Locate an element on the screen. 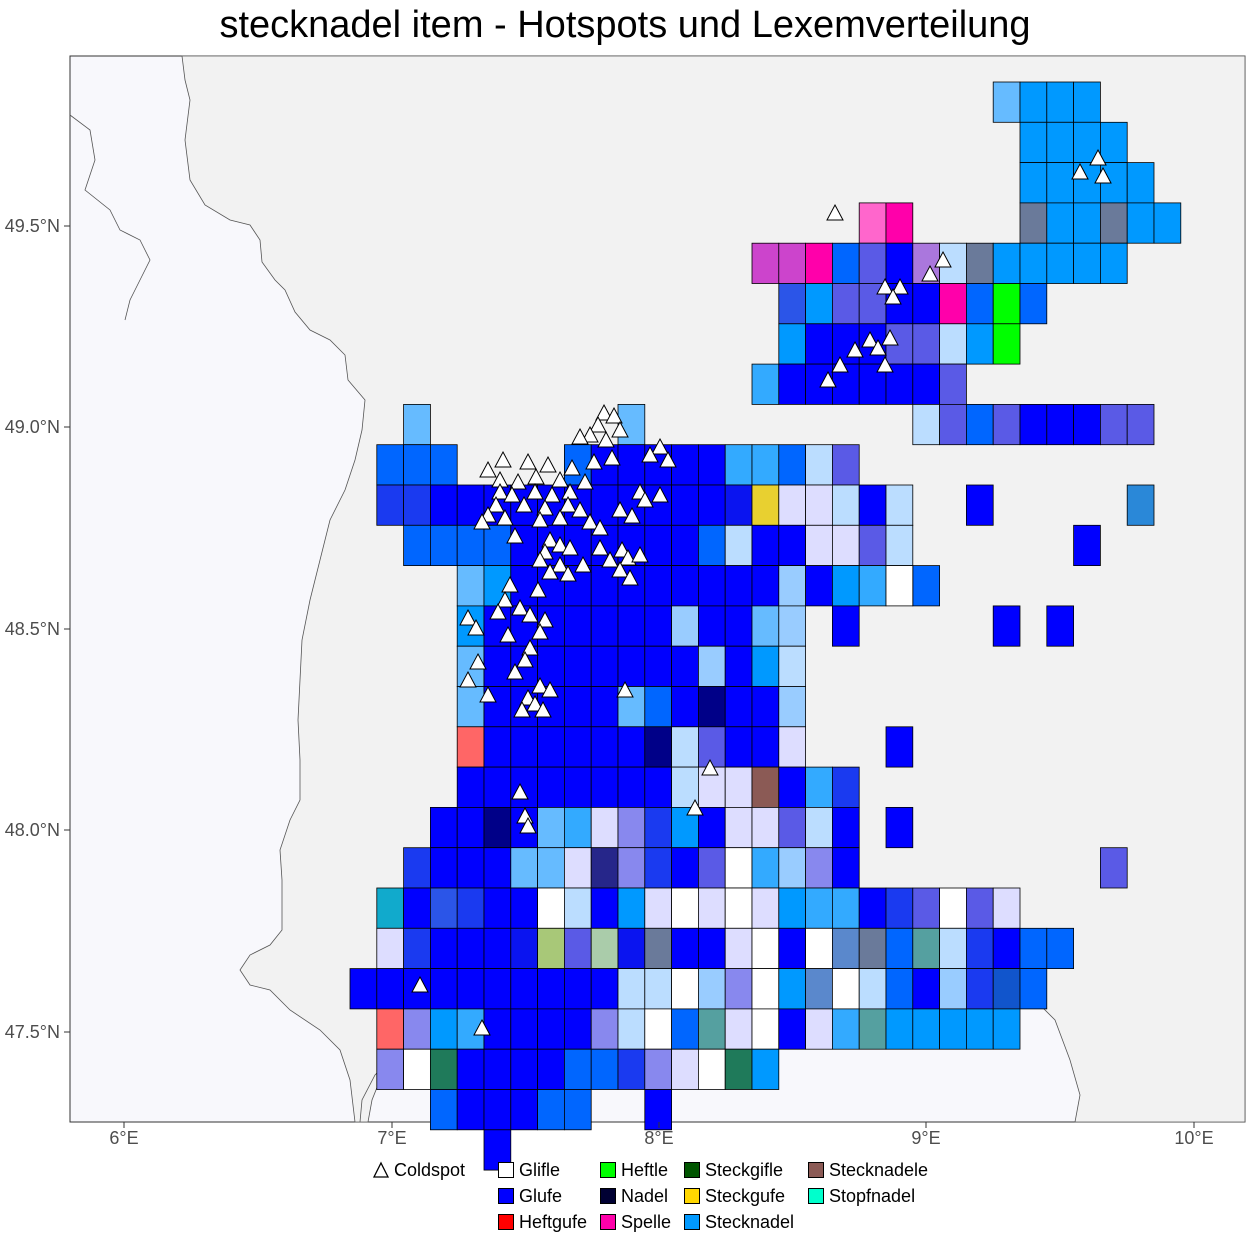 This screenshot has width=1250, height=1250. legend-item: Heftle is located at coordinates (634, 1170).